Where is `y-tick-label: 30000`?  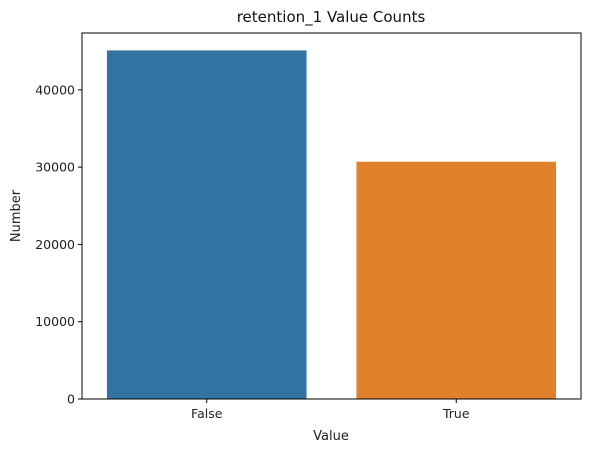
y-tick-label: 30000 is located at coordinates (55, 167).